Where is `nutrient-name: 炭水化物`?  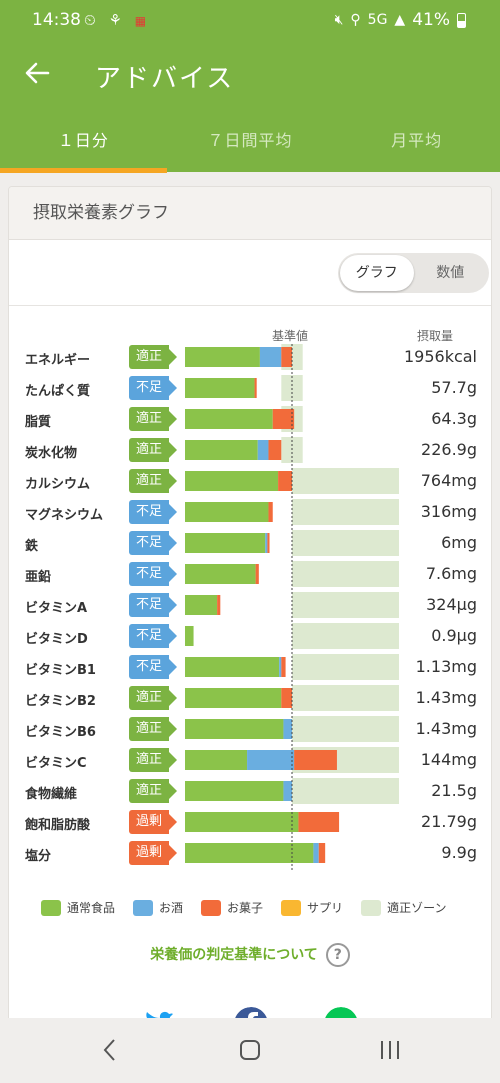 nutrient-name: 炭水化物 is located at coordinates (51, 453).